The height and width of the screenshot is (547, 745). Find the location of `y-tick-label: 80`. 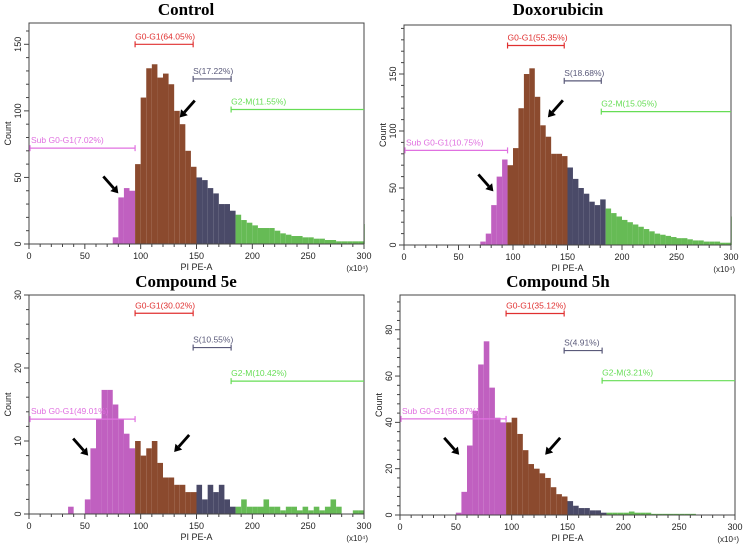

y-tick-label: 80 is located at coordinates (389, 330).